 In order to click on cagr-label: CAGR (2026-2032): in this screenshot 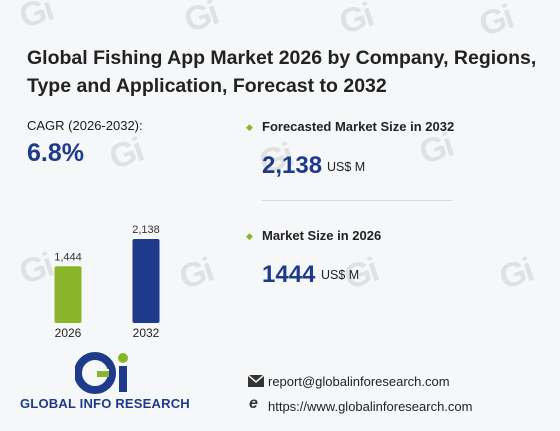, I will do `click(85, 125)`.